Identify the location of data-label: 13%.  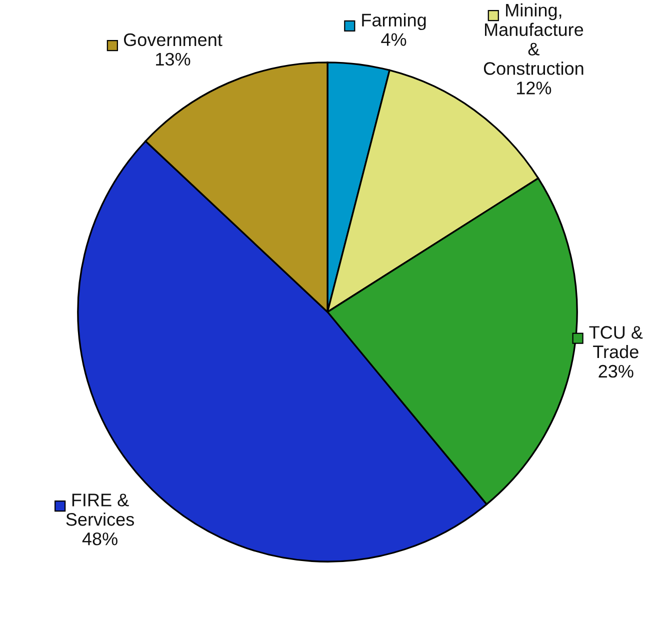
(173, 59).